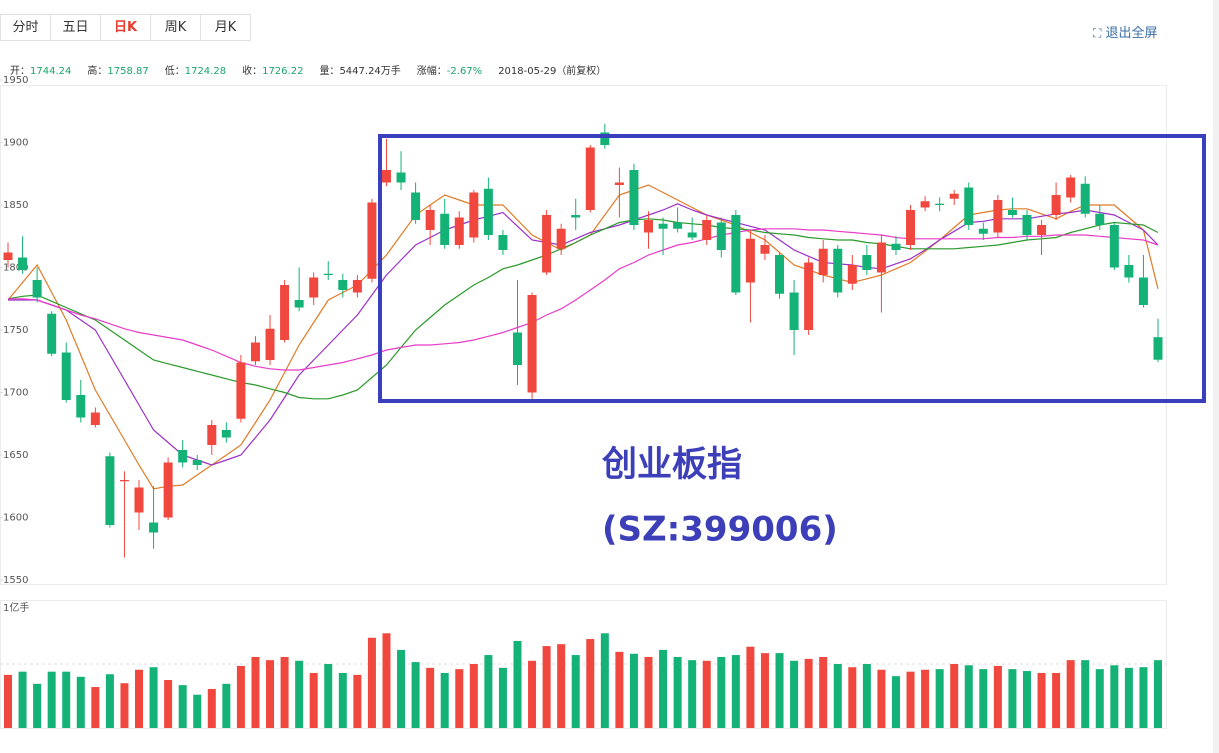 The height and width of the screenshot is (753, 1219). What do you see at coordinates (283, 71) in the screenshot?
I see `info-value: 1726.22` at bounding box center [283, 71].